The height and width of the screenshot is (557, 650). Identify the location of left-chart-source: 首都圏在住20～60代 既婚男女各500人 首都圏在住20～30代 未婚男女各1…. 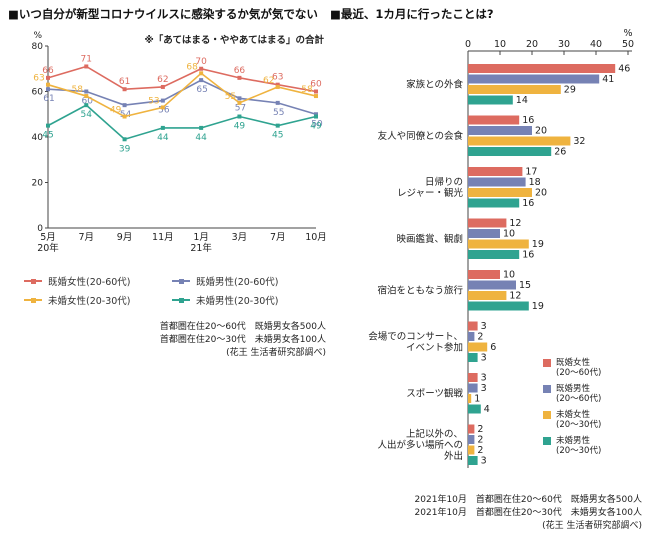
(167, 340).